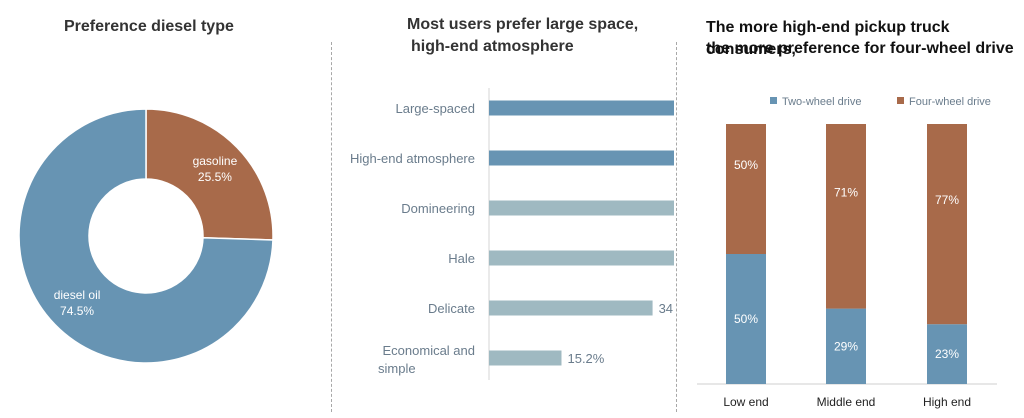 This screenshot has width=1024, height=418. Describe the element at coordinates (397, 368) in the screenshot. I see `bar-category-label-6-cont: simple` at that location.